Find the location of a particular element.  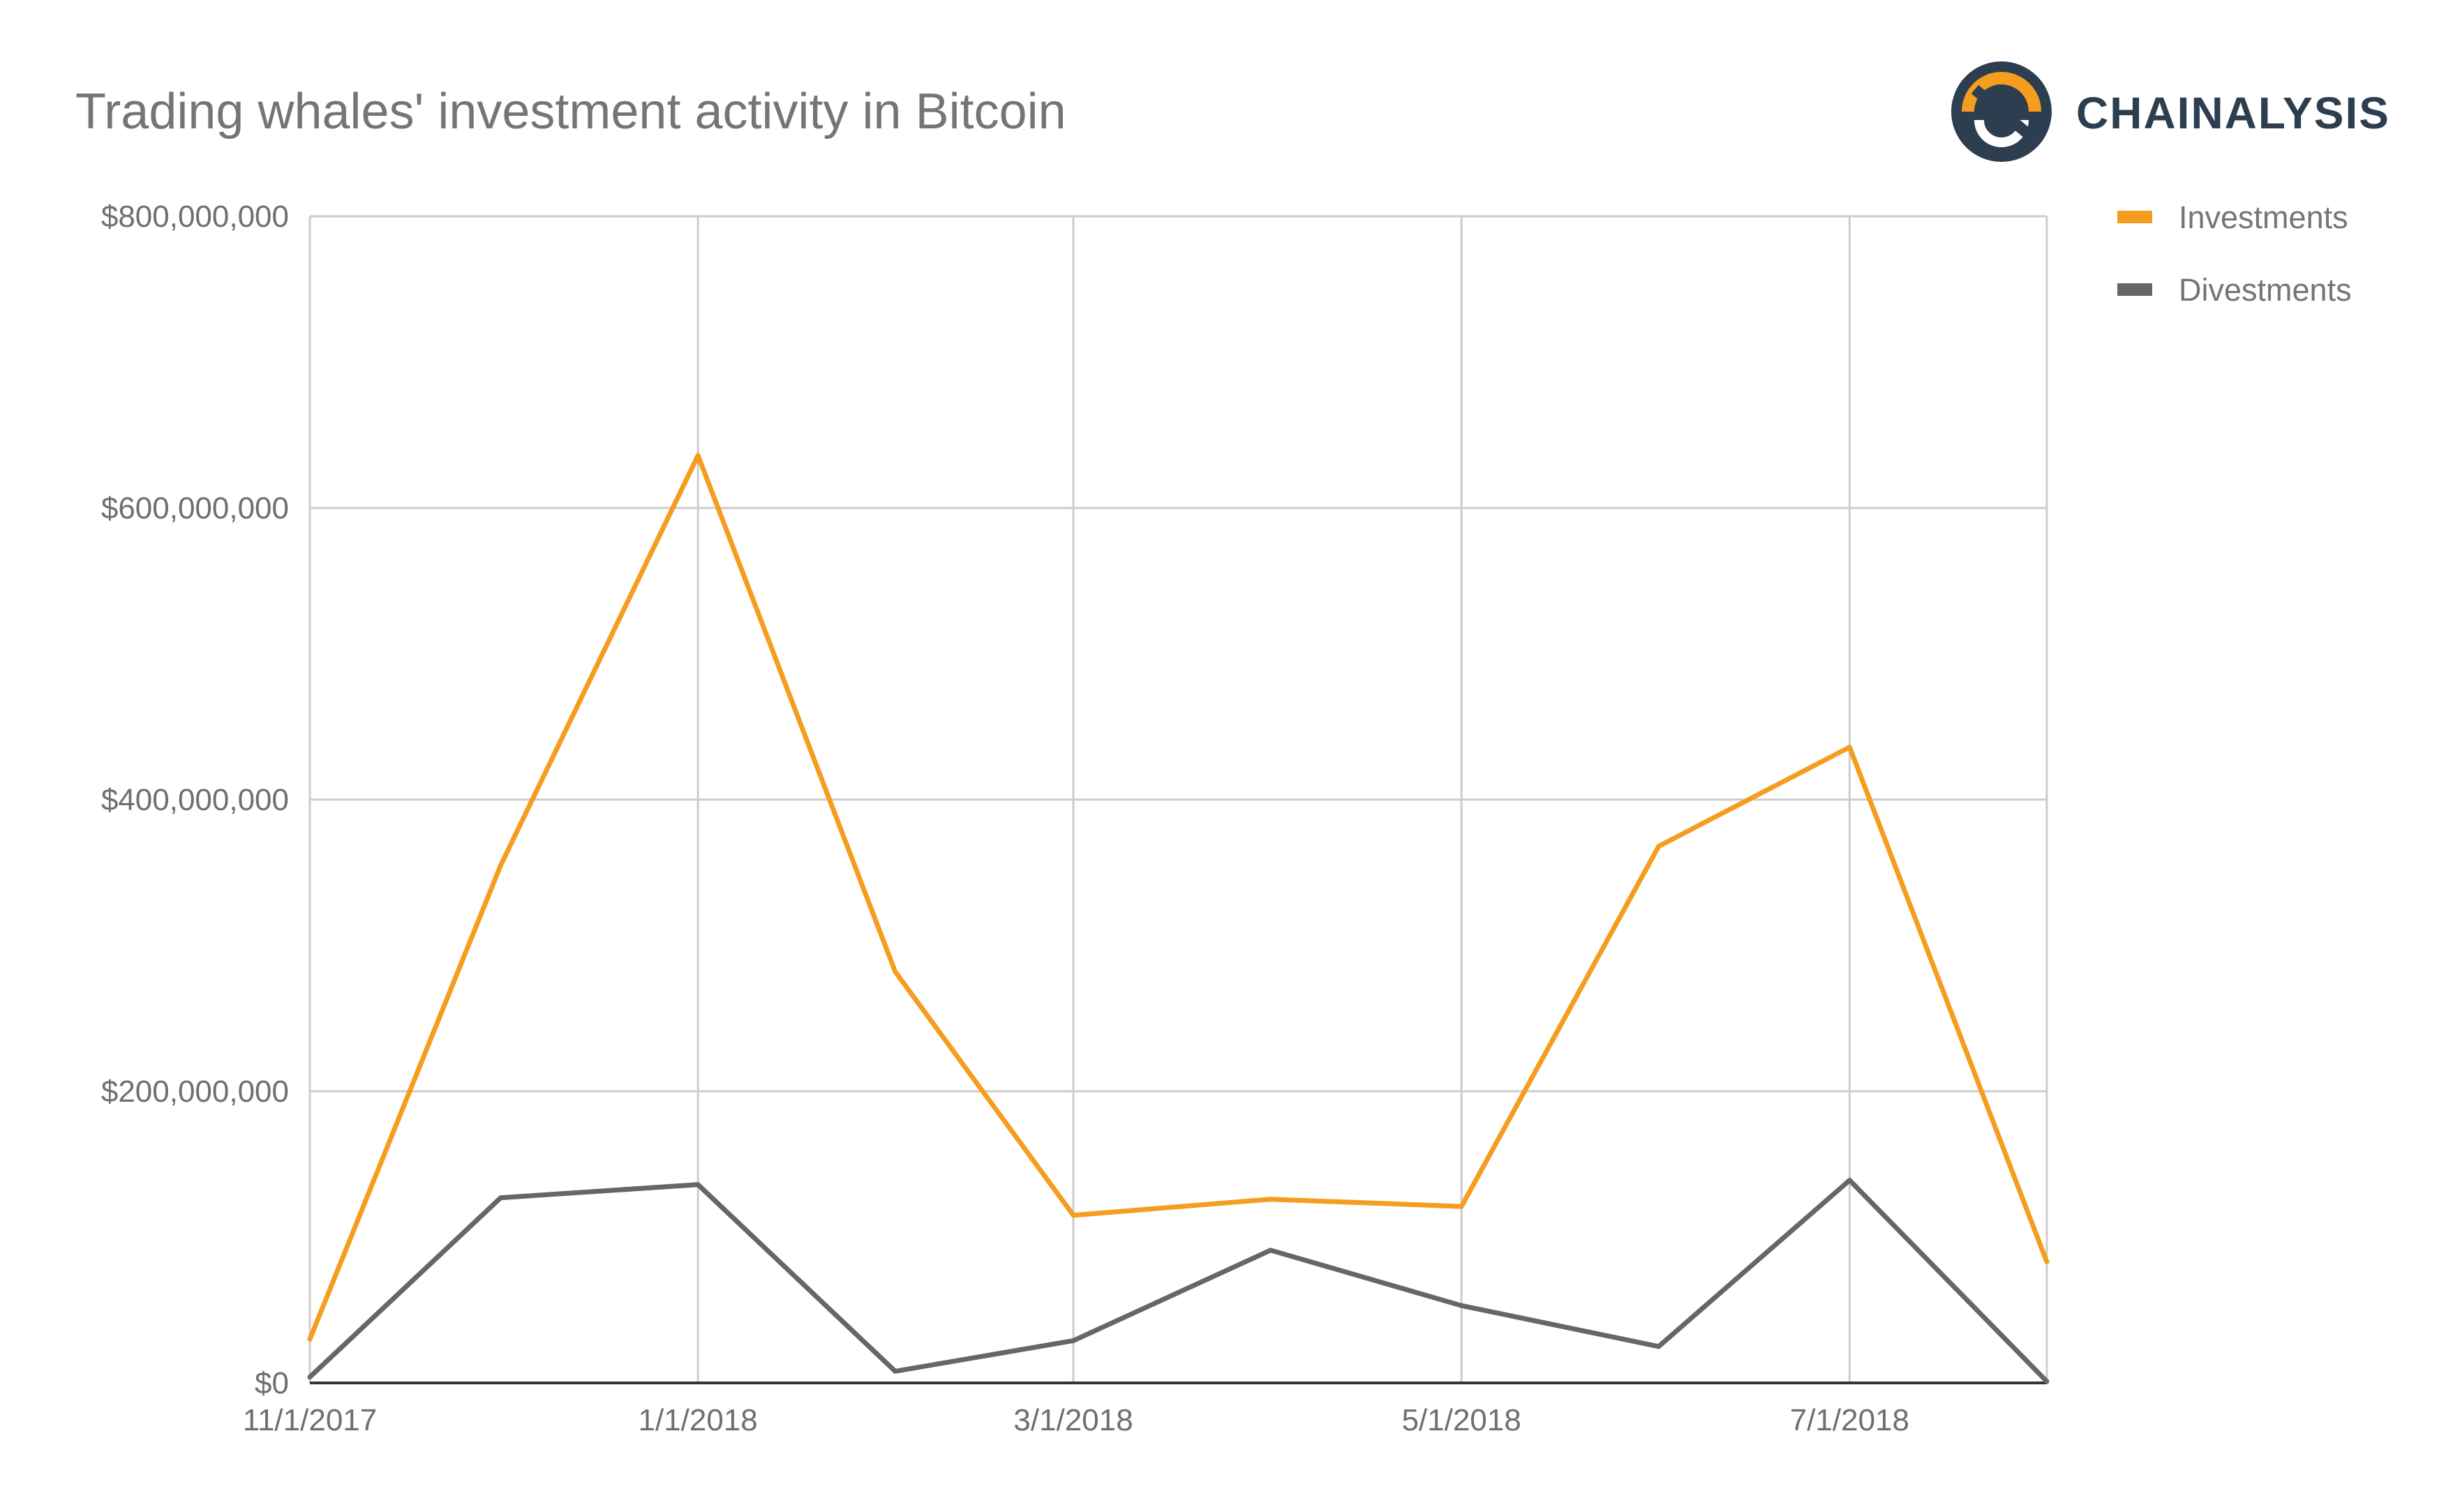

divestments-series-line is located at coordinates (1178, 1281).